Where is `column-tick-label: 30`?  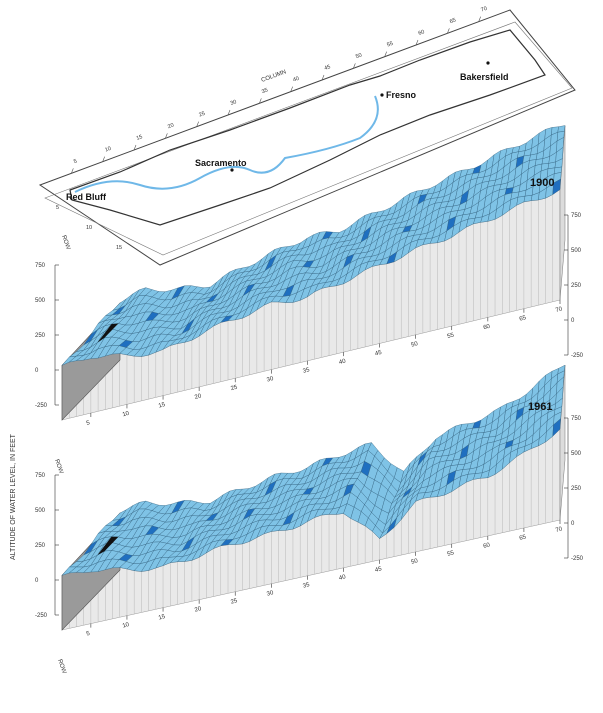
column-tick-label: 30 is located at coordinates (270, 594).